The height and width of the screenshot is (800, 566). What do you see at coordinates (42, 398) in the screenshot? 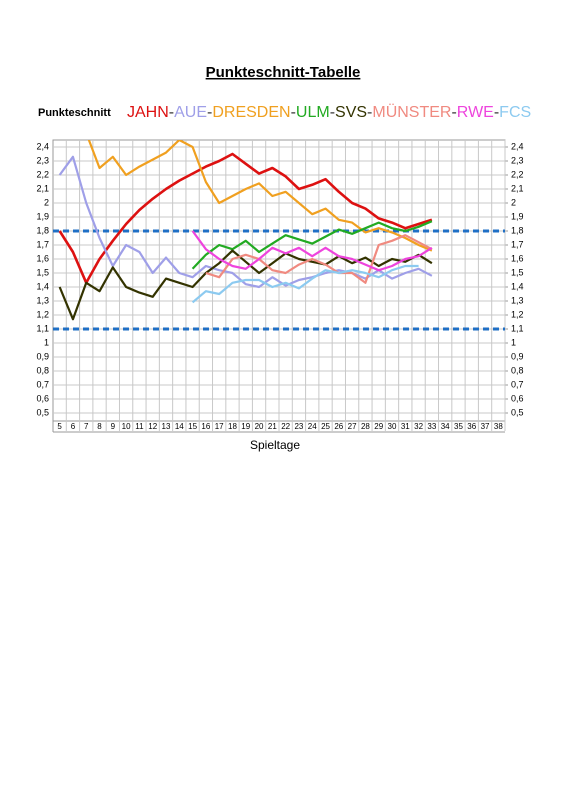
I see `y-tick-label: 0,6` at bounding box center [42, 398].